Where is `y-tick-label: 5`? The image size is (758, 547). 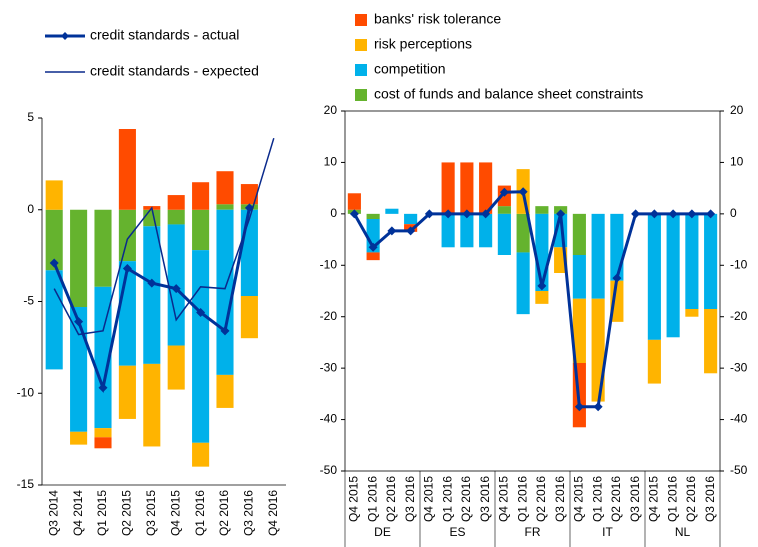 y-tick-label: 5 is located at coordinates (30, 117).